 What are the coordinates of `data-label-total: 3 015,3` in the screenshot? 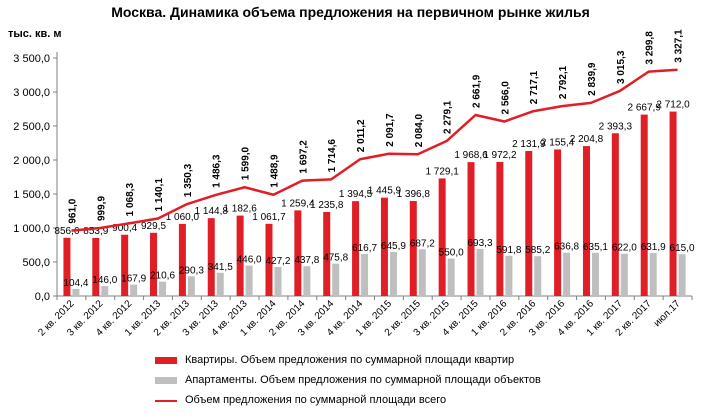 It's located at (621, 67).